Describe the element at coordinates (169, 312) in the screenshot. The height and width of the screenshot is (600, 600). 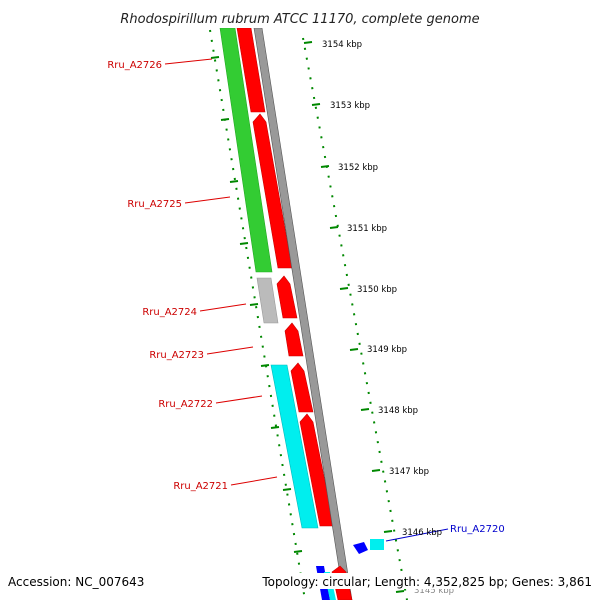
I see `gene-label-a2724: Rru_A2724` at that location.